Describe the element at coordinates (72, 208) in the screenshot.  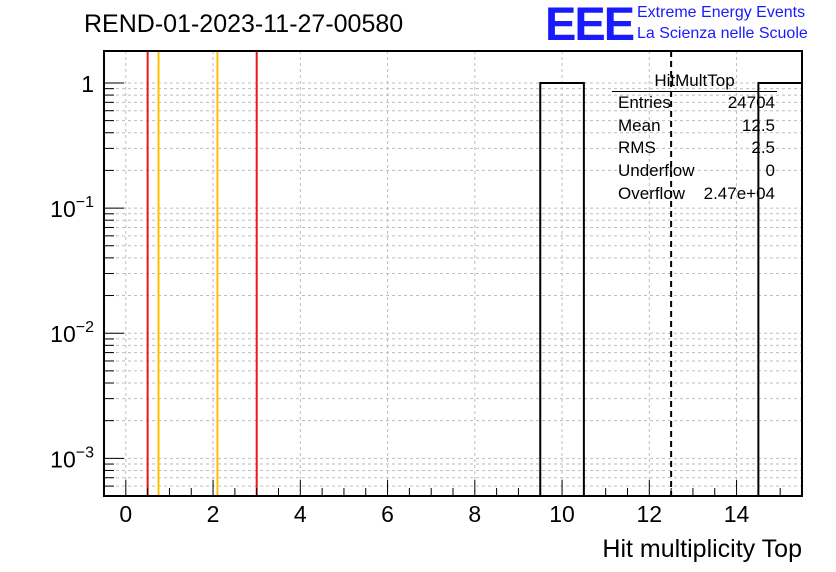
I see `y-tick-label: 10⁻¹` at that location.